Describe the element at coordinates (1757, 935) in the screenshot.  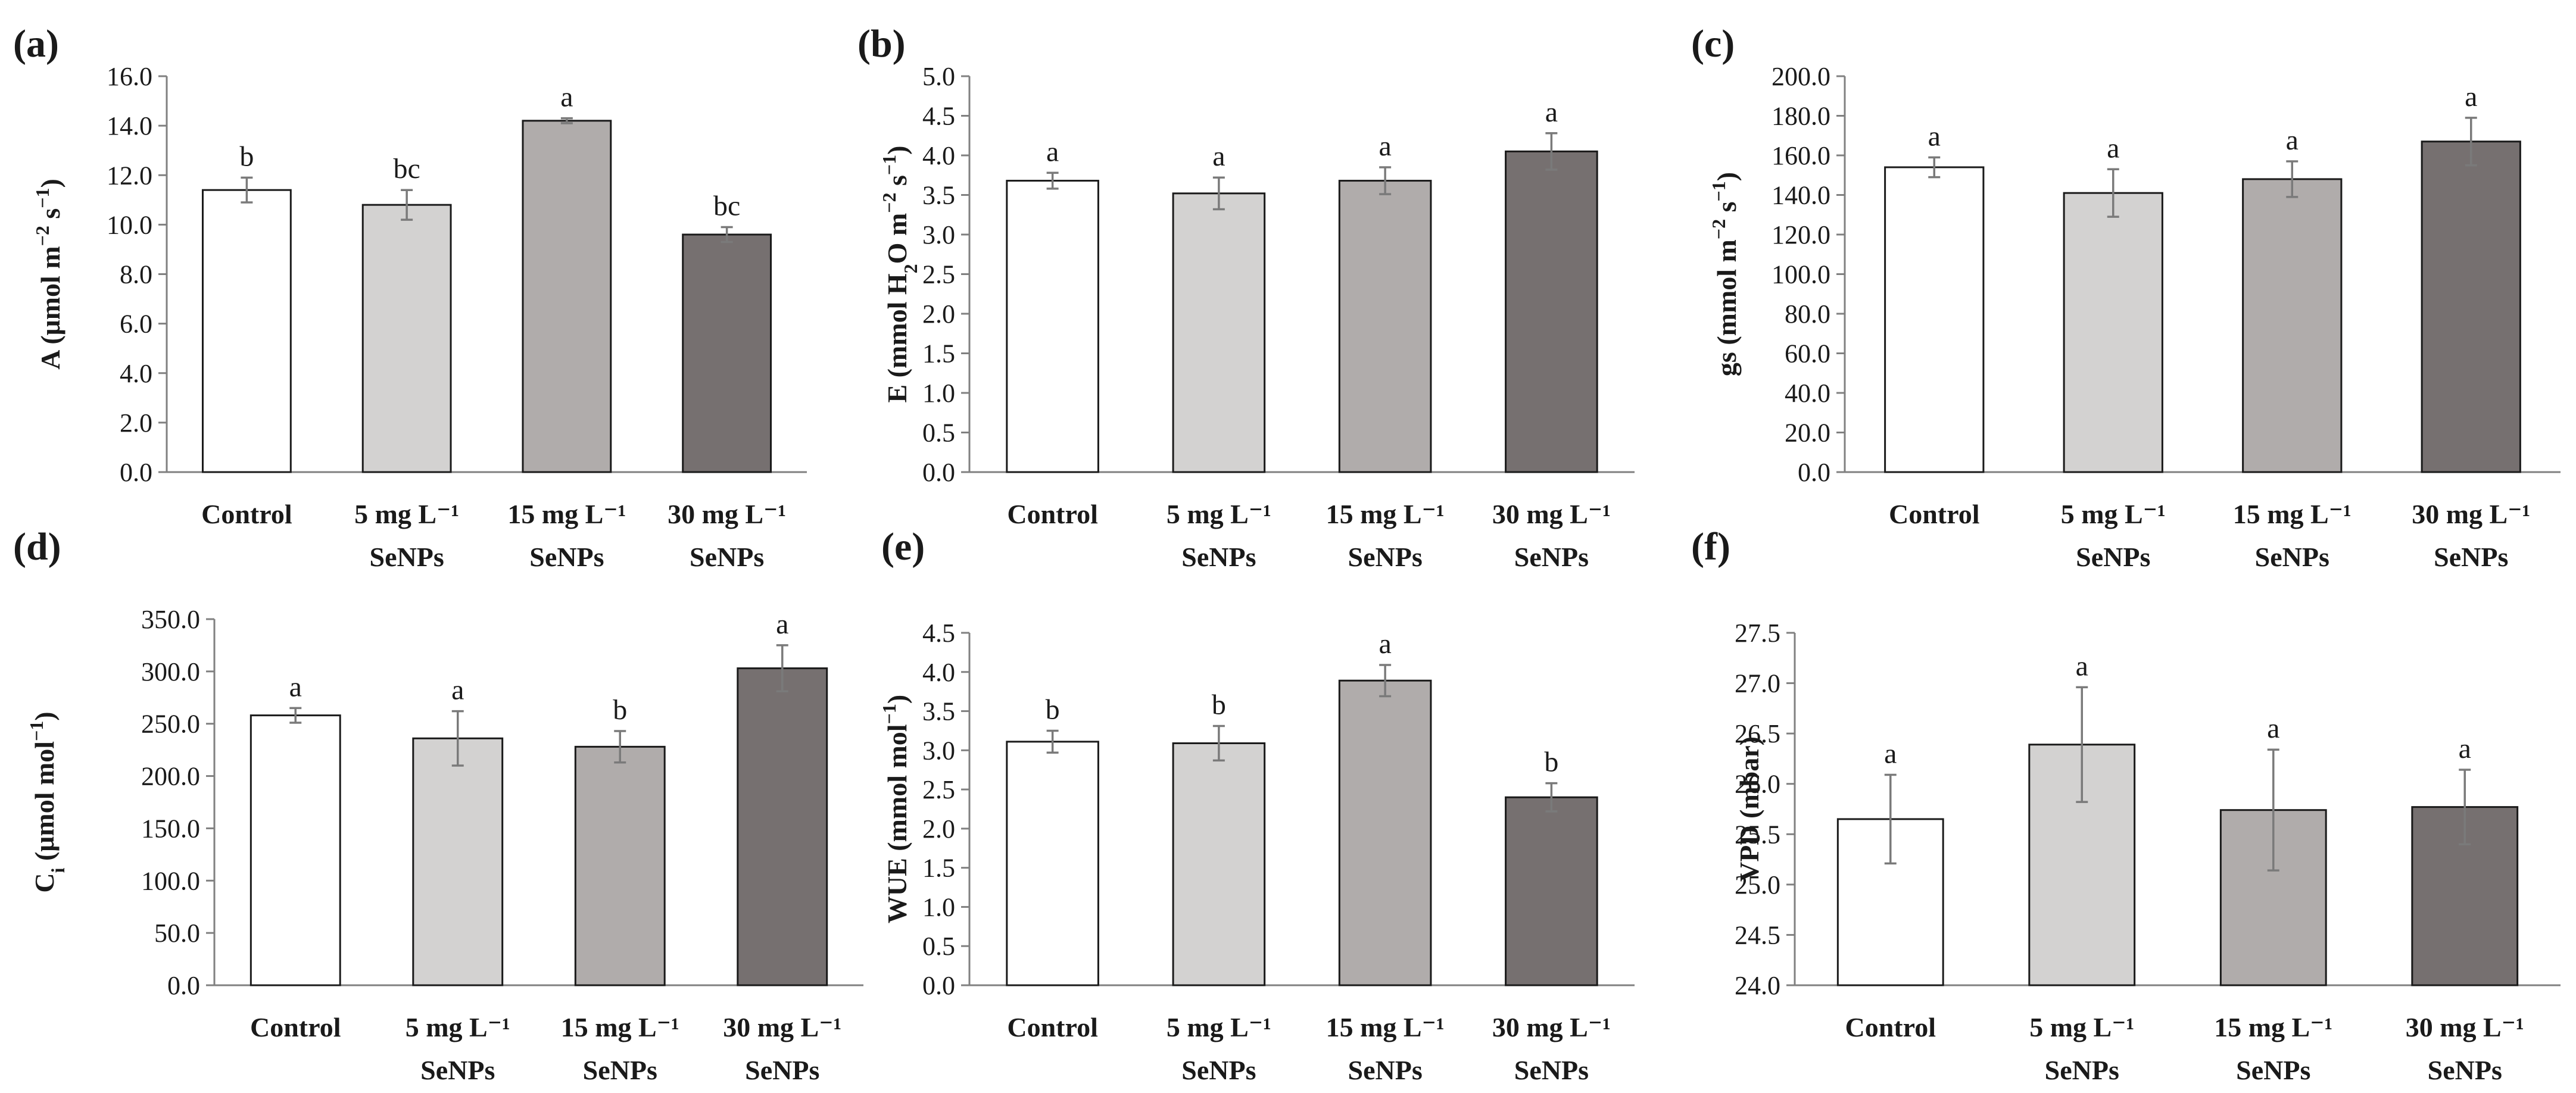
I see `y-tick-label: 24.5` at that location.